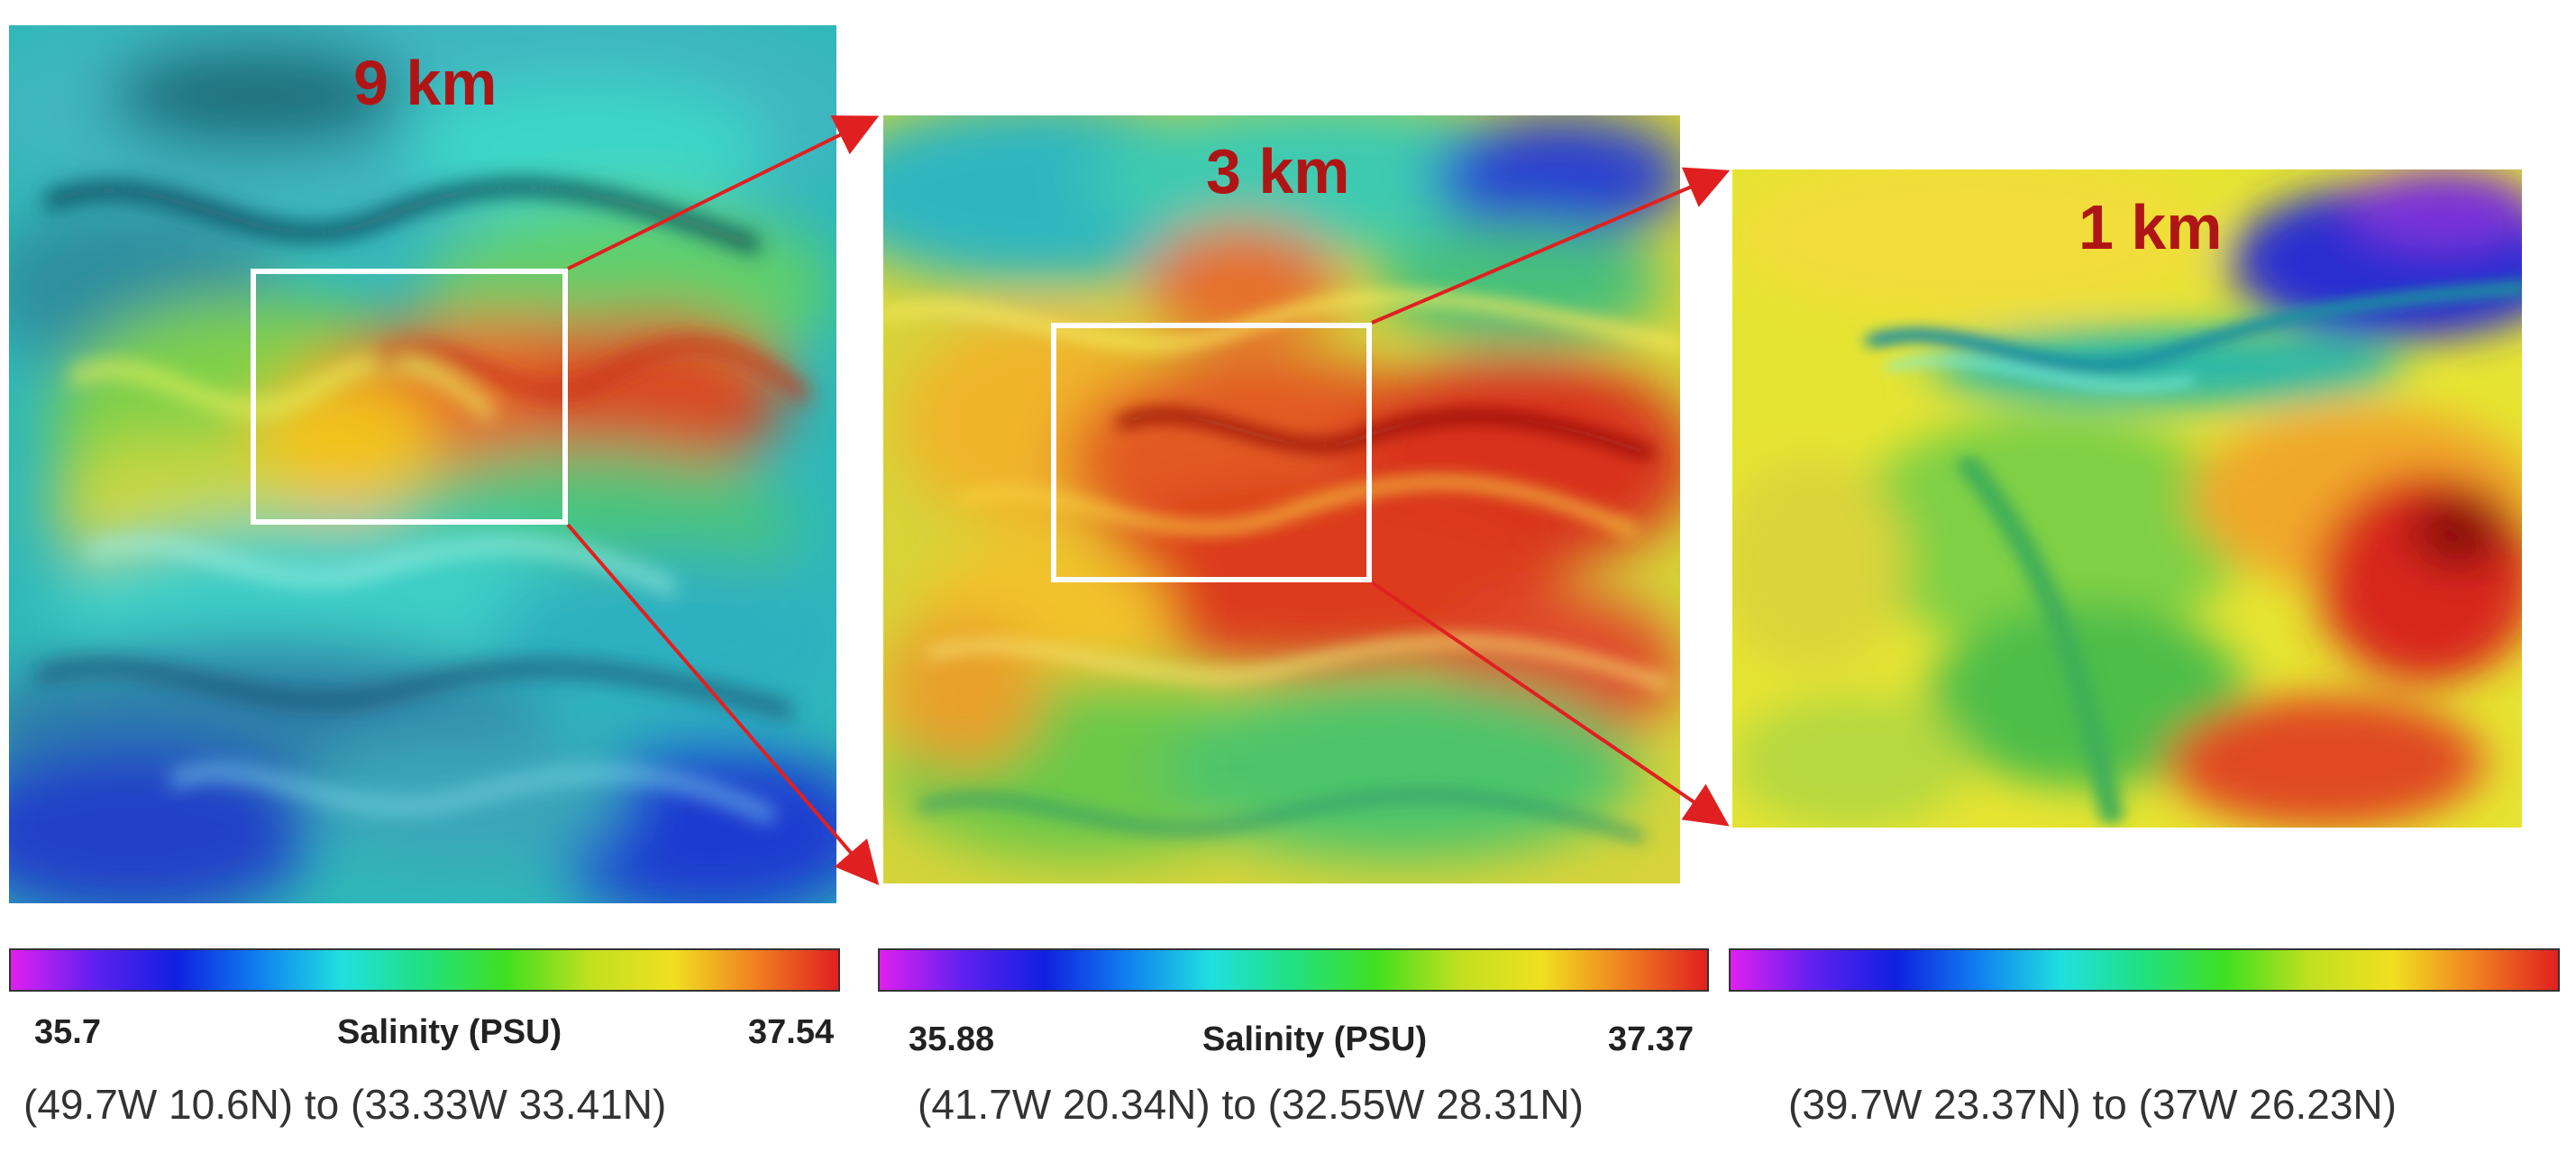 The height and width of the screenshot is (1153, 2576). Describe the element at coordinates (67, 1032) in the screenshot. I see `colorbar-min-label: 35.7` at that location.